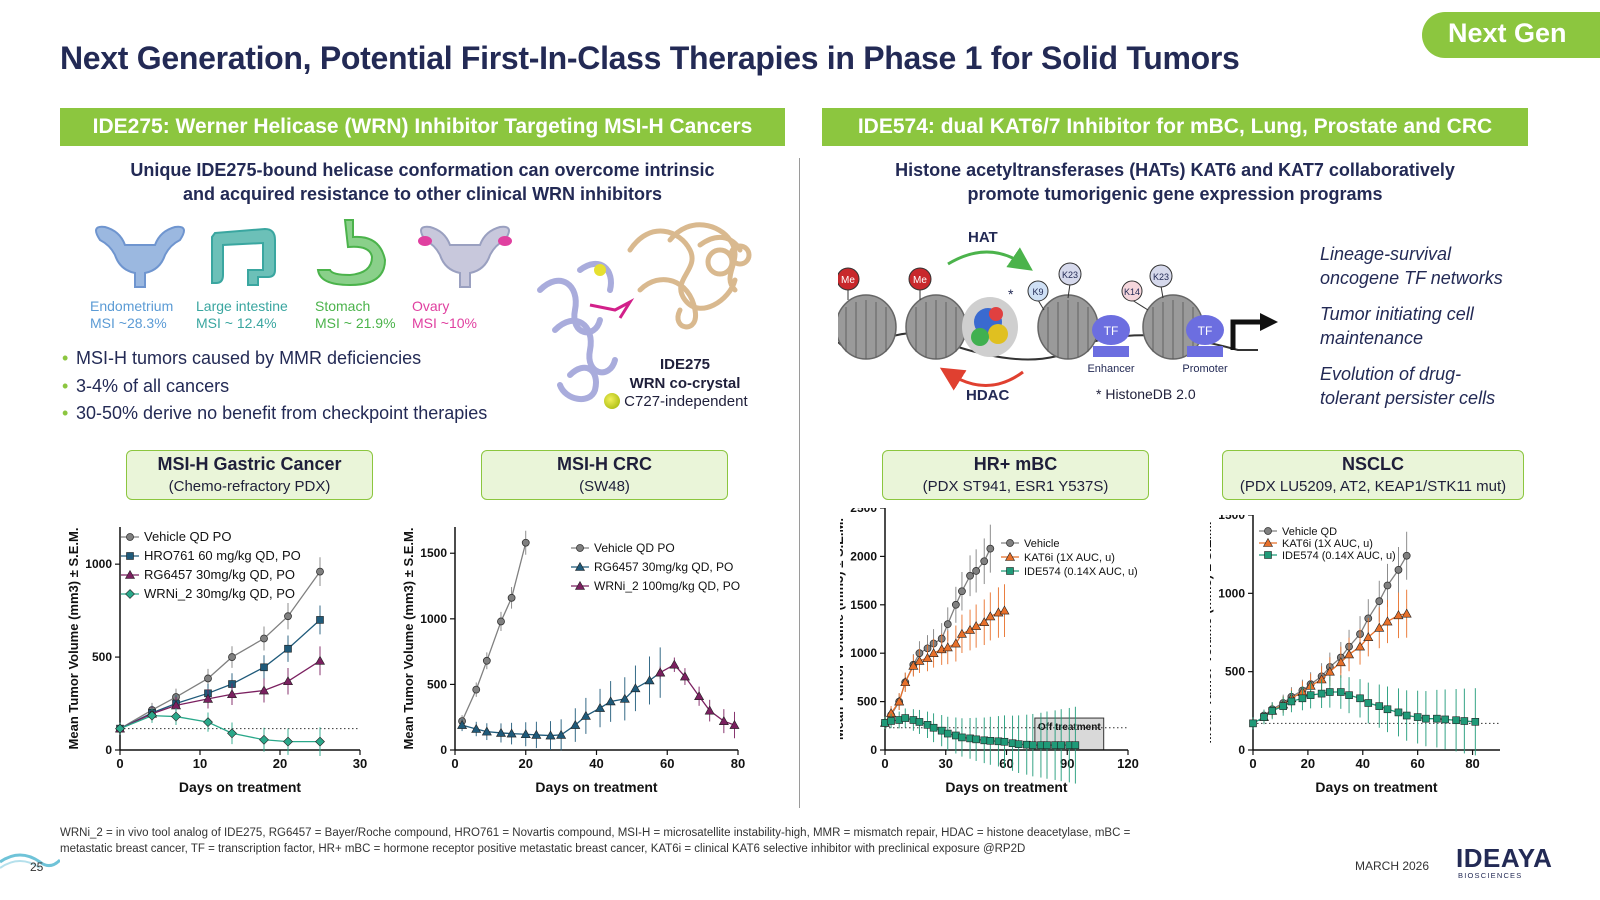 Image resolution: width=1600 pixels, height=900 pixels. What do you see at coordinates (1128, 763) in the screenshot?
I see `x-tick-label: 120` at bounding box center [1128, 763].